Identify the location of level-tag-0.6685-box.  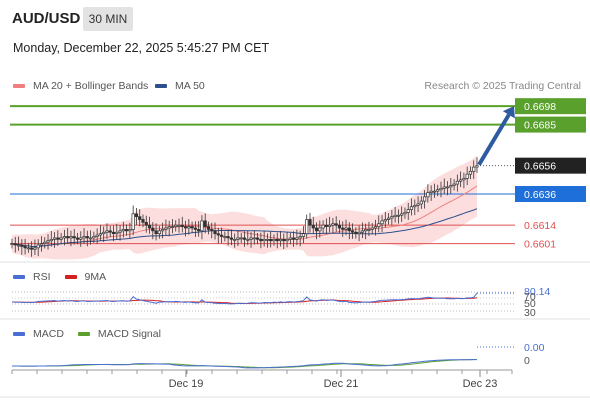
(550, 124).